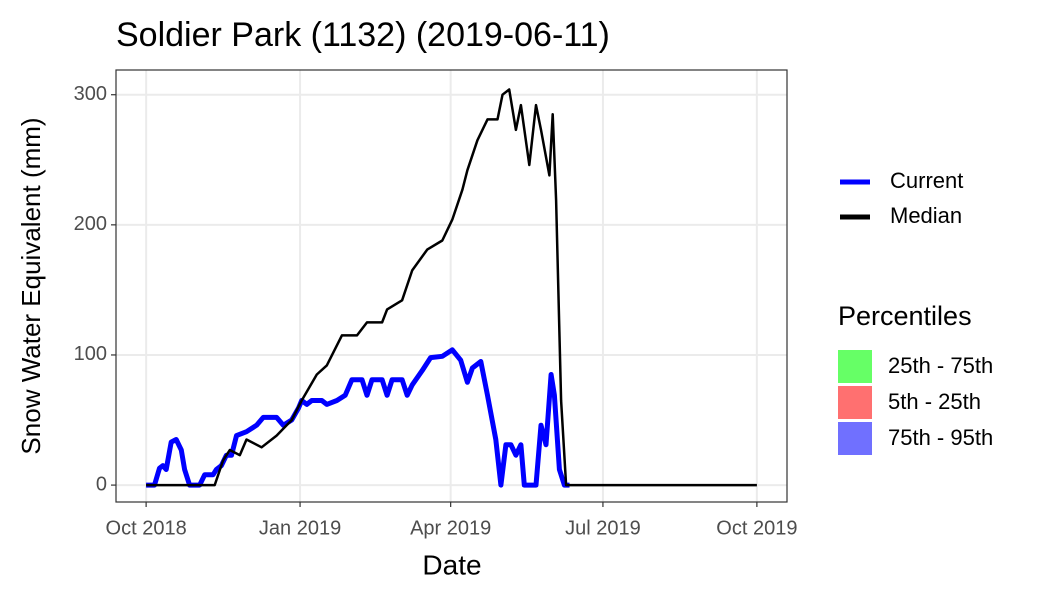  What do you see at coordinates (90, 224) in the screenshot?
I see `y-tick-label: 200` at bounding box center [90, 224].